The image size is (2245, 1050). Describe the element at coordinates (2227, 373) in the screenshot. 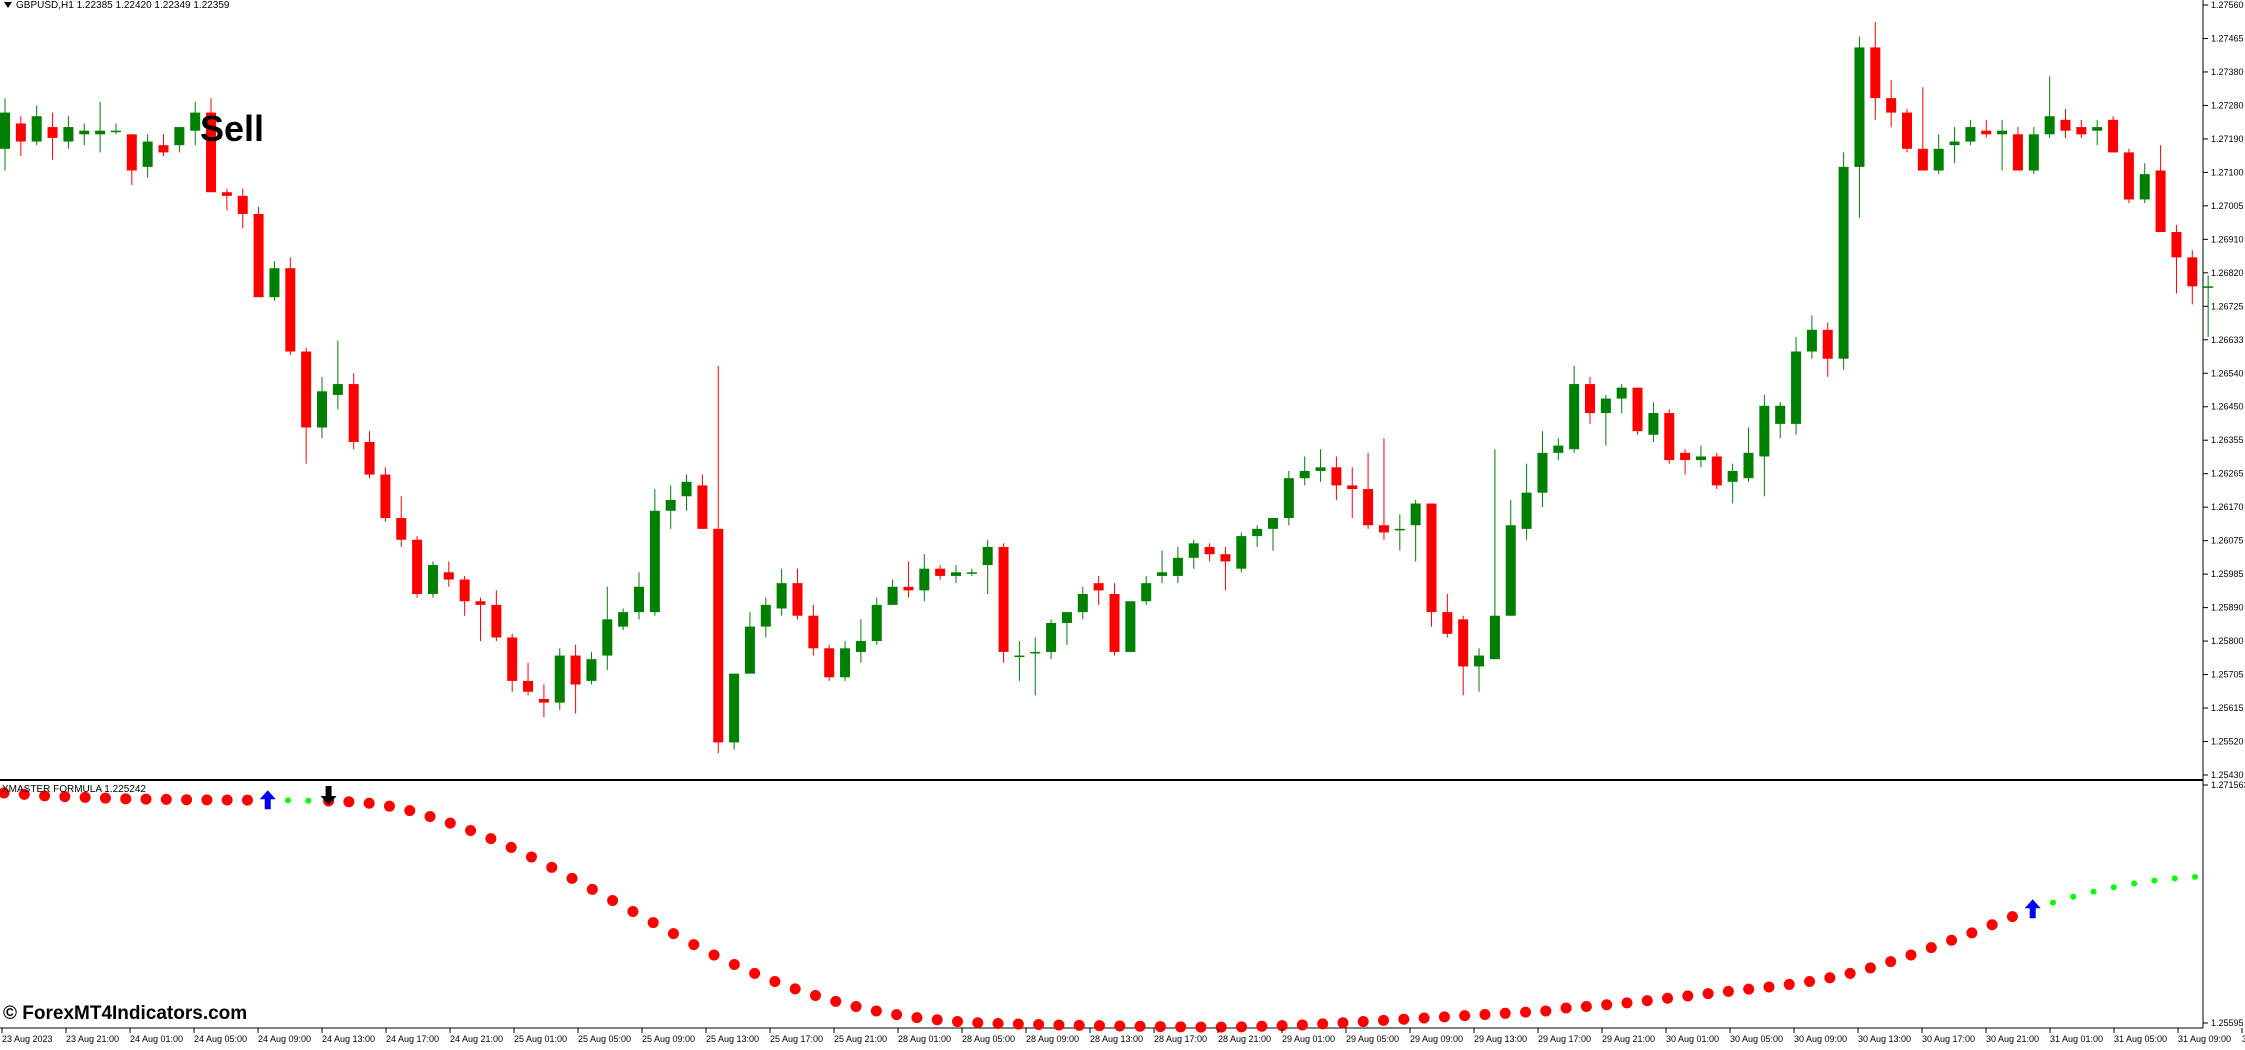

I see `price-label: 1.26540` at that location.